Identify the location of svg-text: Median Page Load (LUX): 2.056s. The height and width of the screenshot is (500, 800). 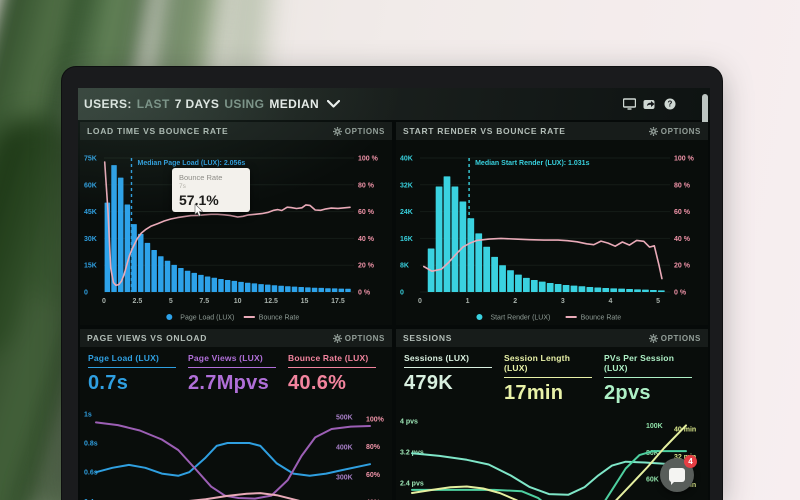
(191, 163).